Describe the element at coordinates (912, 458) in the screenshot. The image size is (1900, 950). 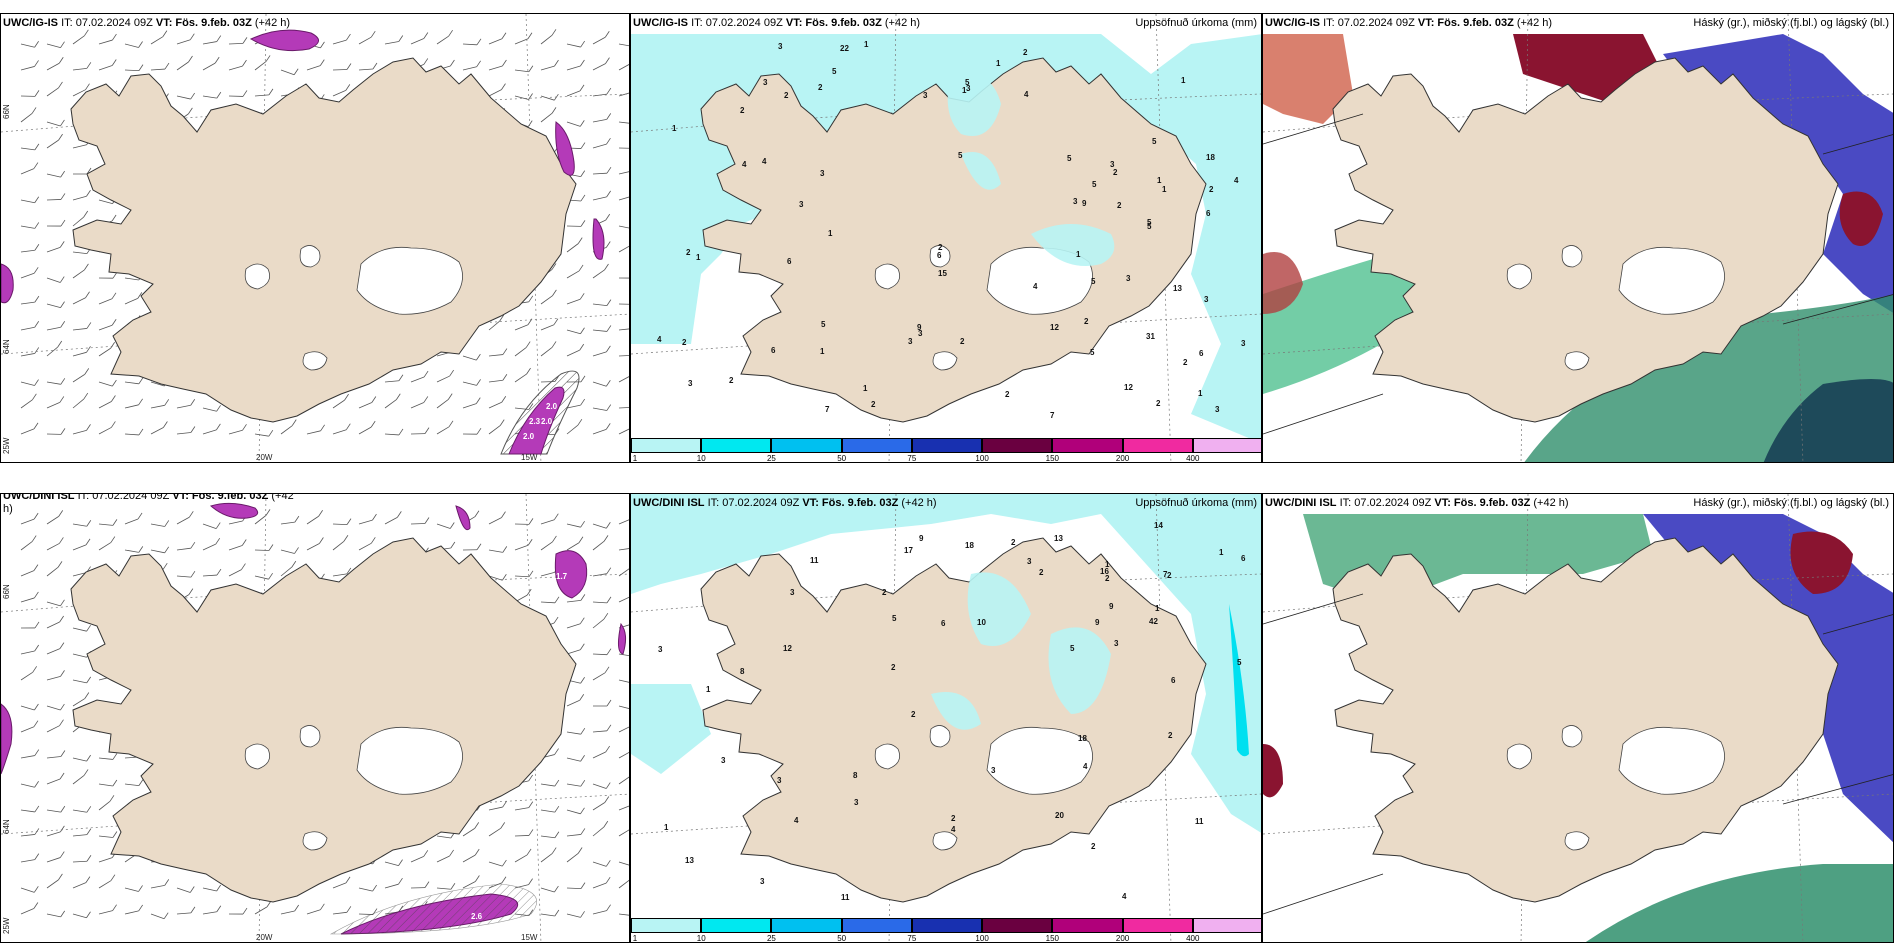
I see `colorbar-tick: 75` at that location.